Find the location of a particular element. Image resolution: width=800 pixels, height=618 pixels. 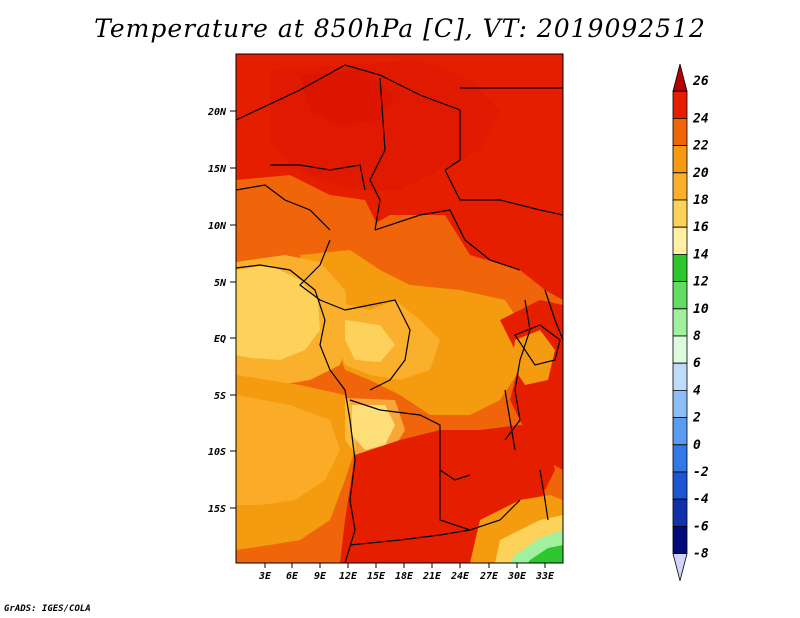

grads-credit: GrADS: IGES/COLA is located at coordinates (47, 609).